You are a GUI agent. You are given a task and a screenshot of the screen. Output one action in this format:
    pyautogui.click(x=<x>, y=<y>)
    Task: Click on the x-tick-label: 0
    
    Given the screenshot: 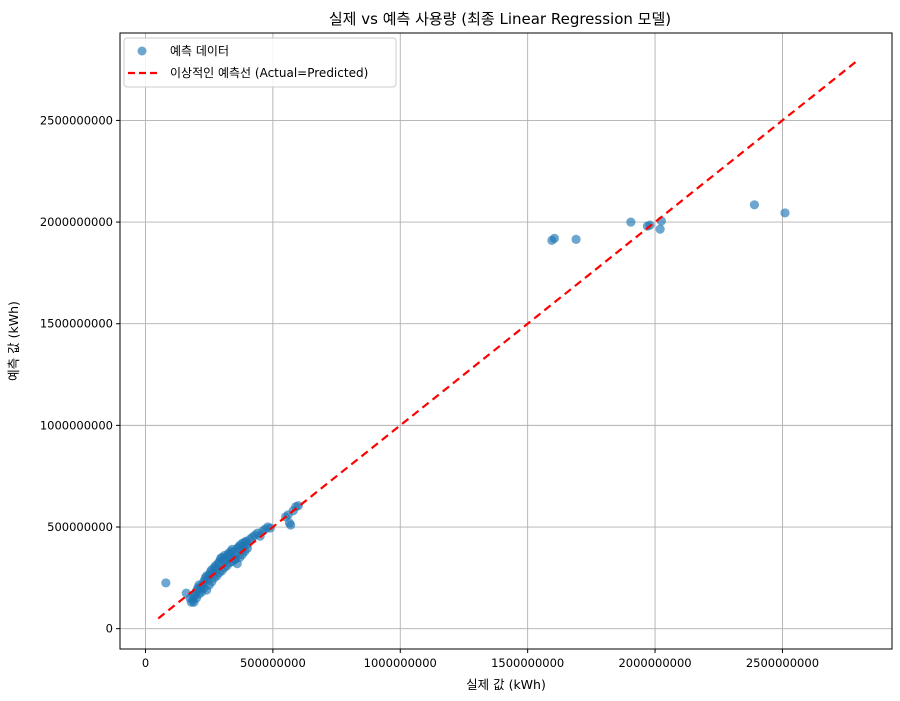 What is the action you would take?
    pyautogui.click(x=145, y=663)
    